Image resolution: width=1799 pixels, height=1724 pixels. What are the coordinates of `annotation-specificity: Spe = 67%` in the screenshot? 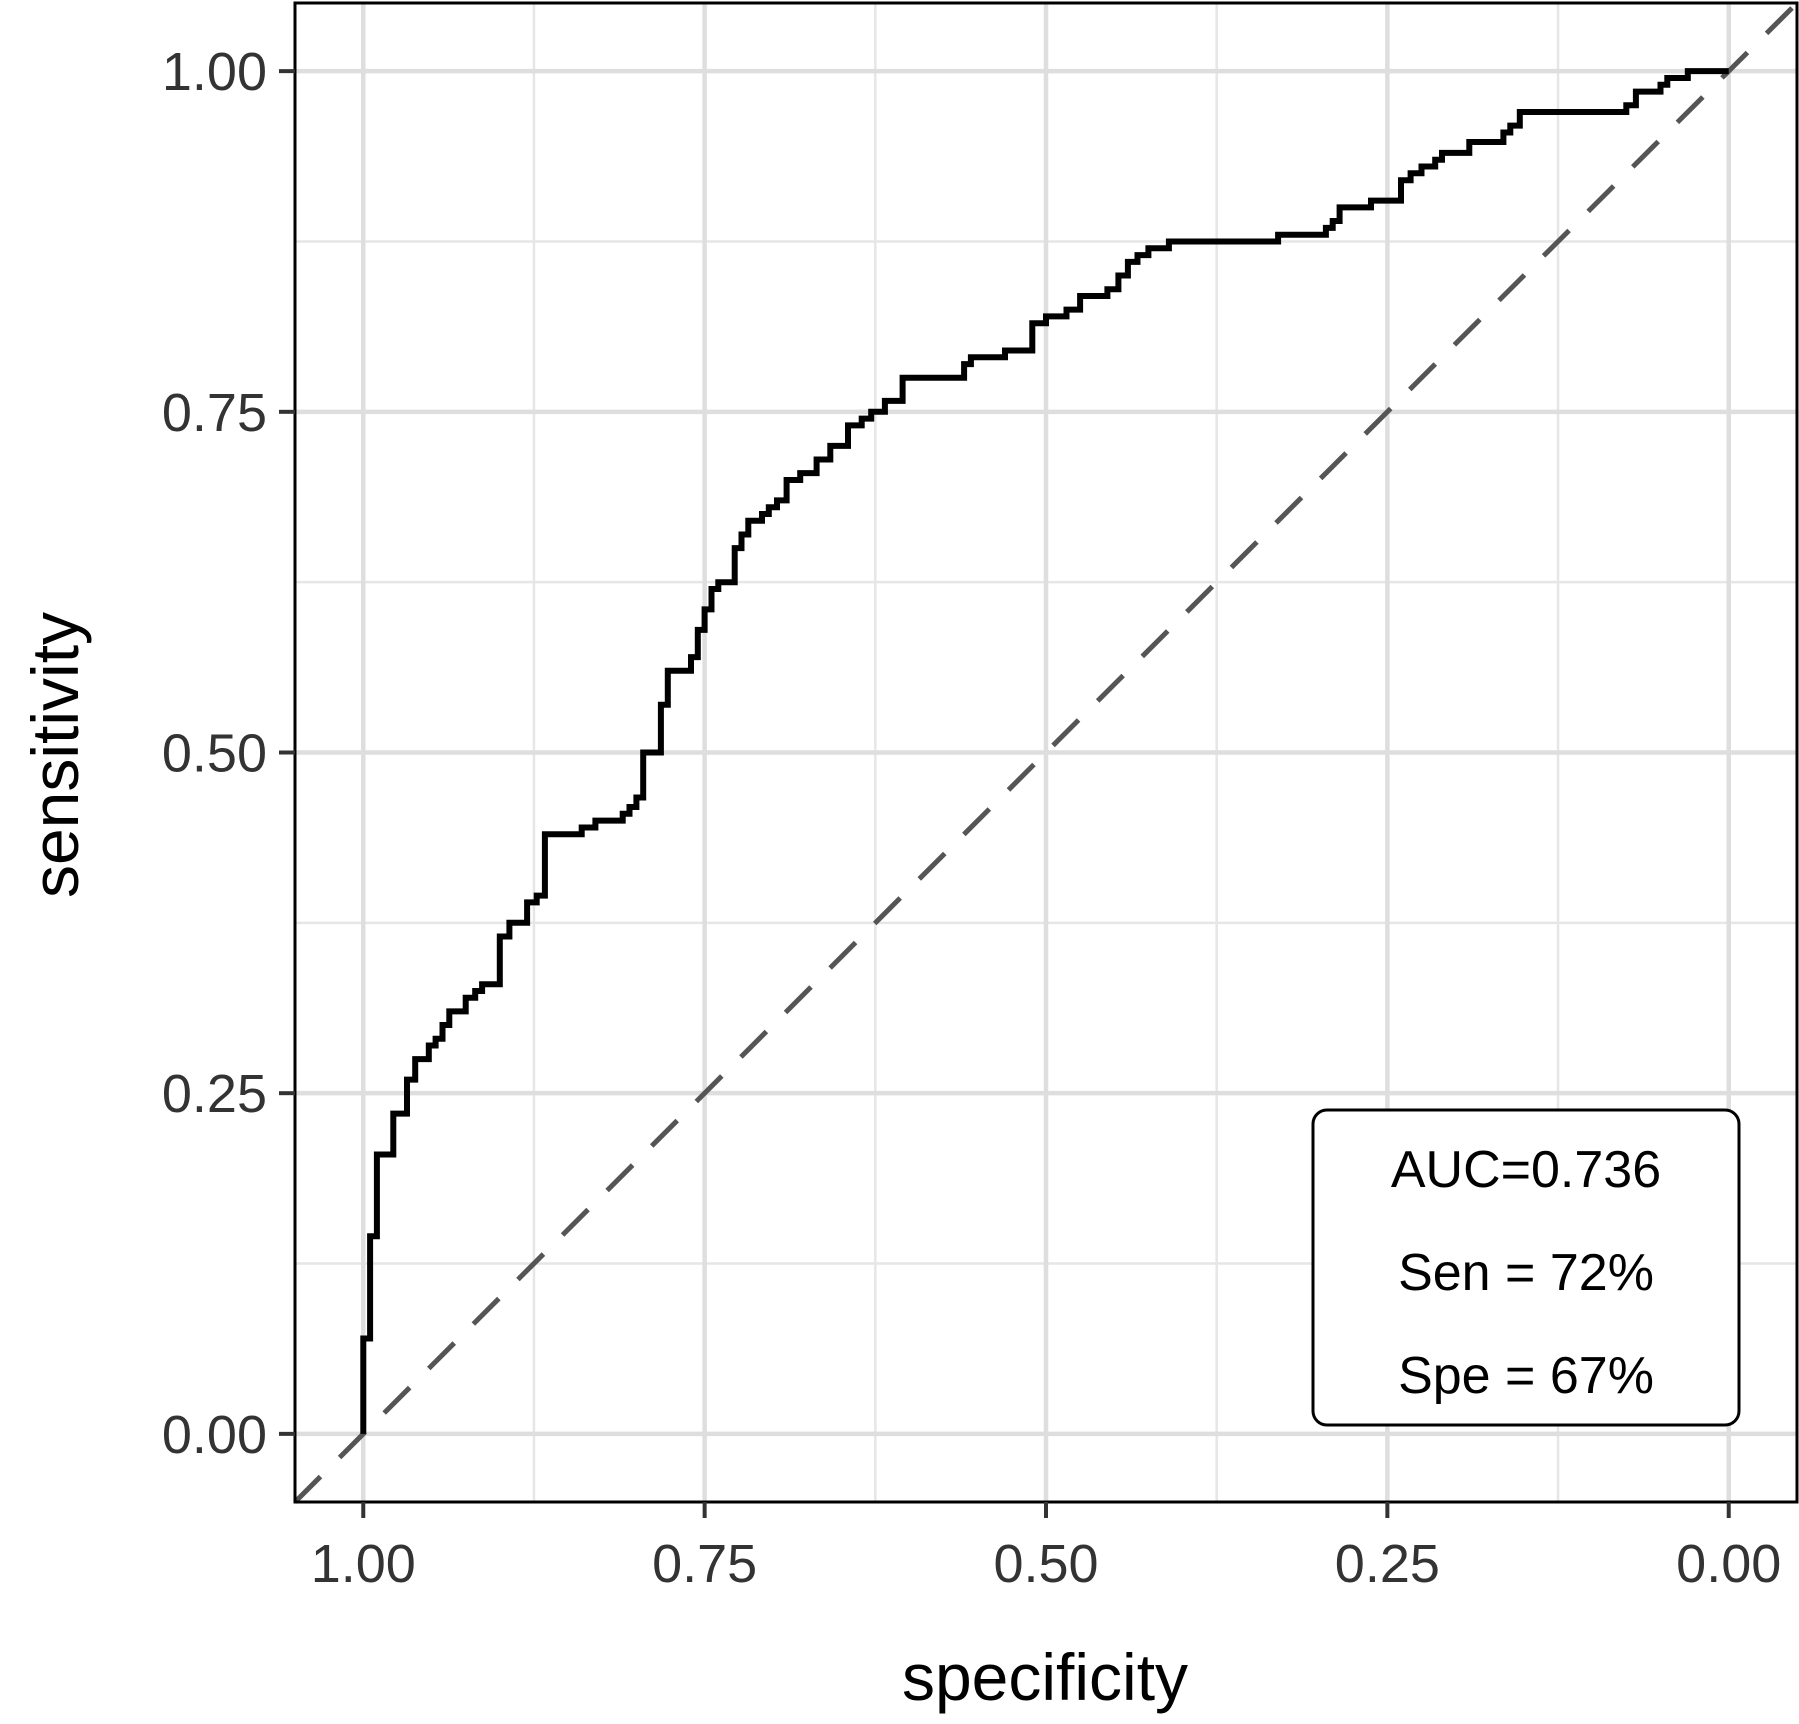 It's located at (1526, 1376).